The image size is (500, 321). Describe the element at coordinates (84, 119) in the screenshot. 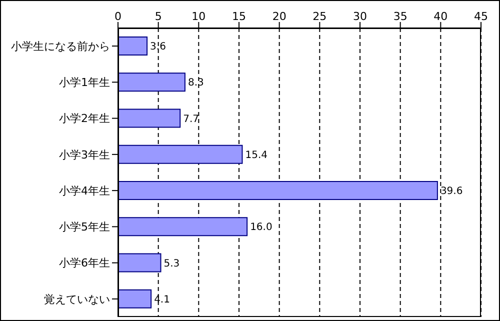

I see `y-tick-label: 小学2年生` at that location.